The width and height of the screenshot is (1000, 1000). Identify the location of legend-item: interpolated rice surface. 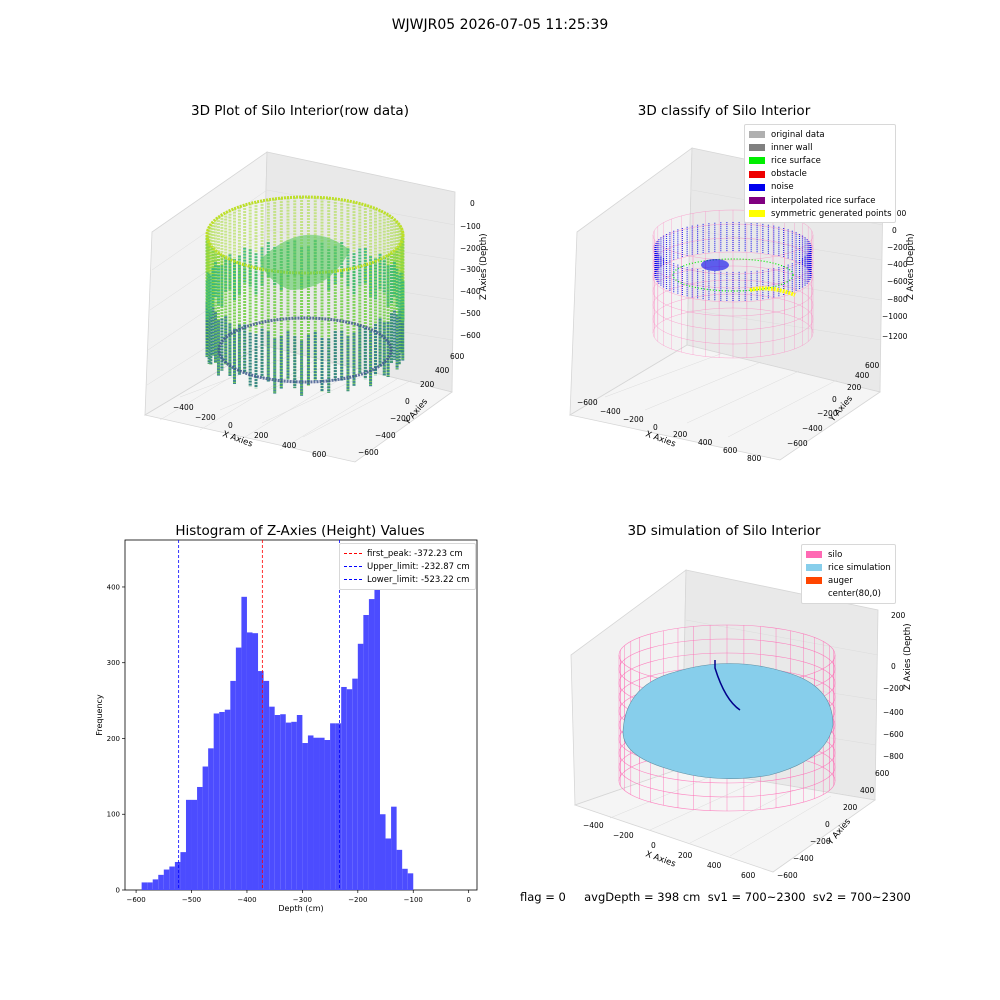
(820, 200).